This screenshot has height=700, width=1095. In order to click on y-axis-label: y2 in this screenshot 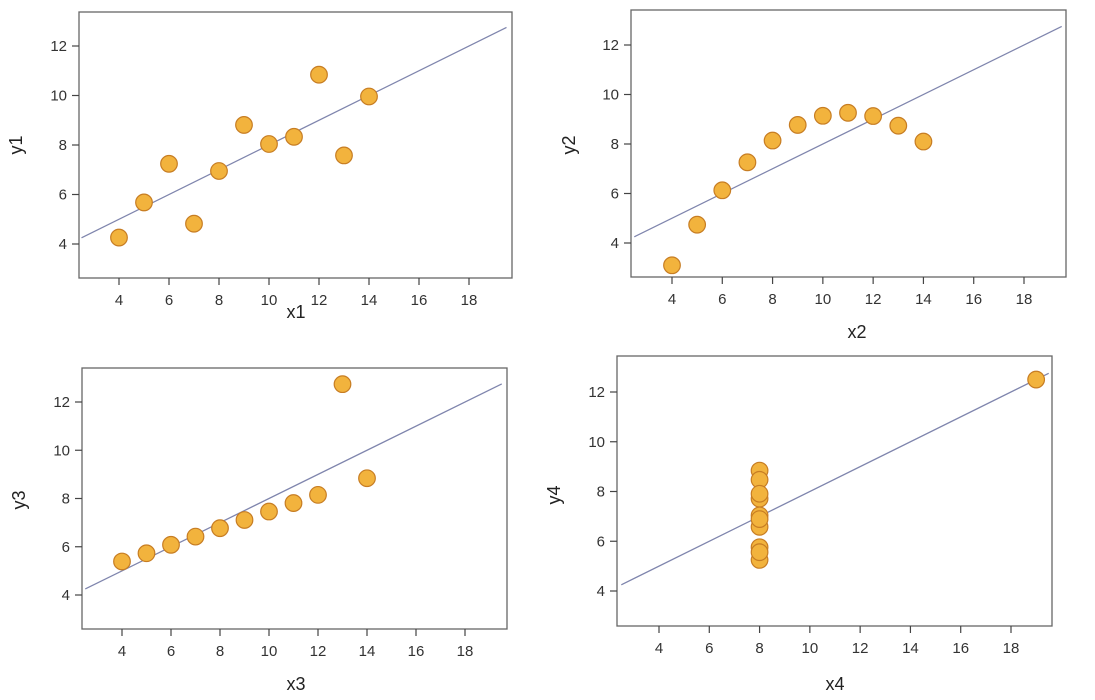, I will do `click(569, 144)`.